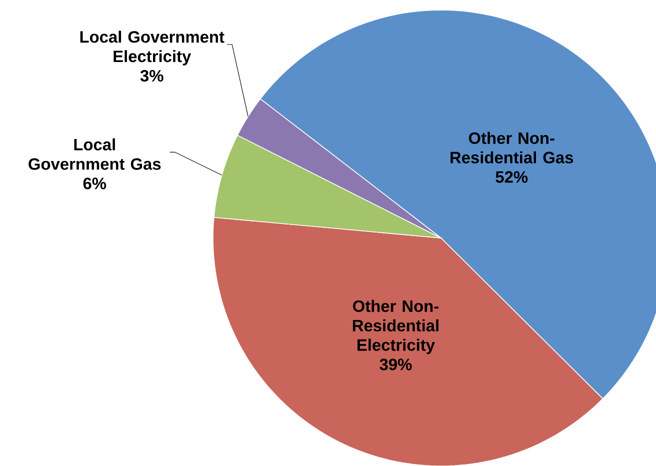  What do you see at coordinates (512, 148) in the screenshot?
I see `slice-label: Other Non-Residential Gas` at bounding box center [512, 148].